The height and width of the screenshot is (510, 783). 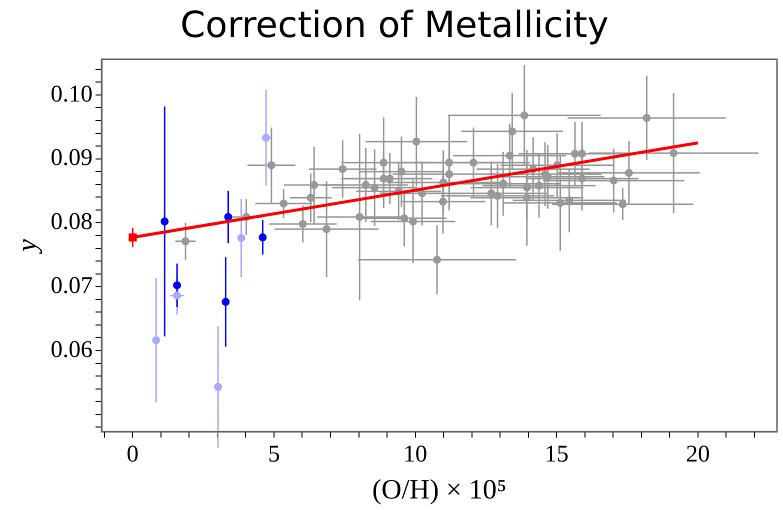 What do you see at coordinates (394, 25) in the screenshot?
I see `chart-title: Correction of Metallicity` at bounding box center [394, 25].